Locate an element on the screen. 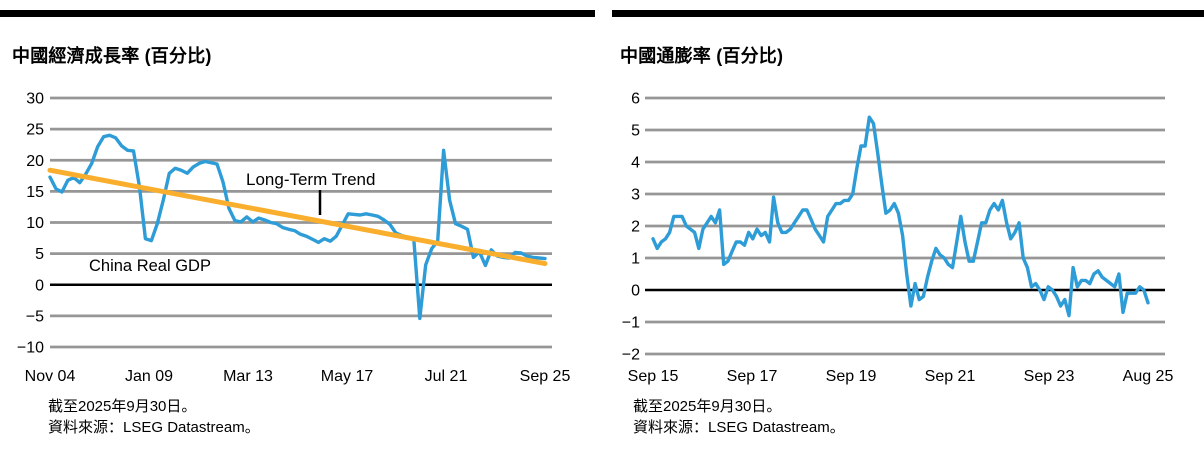  y-tick-label: 10 is located at coordinates (35, 223).